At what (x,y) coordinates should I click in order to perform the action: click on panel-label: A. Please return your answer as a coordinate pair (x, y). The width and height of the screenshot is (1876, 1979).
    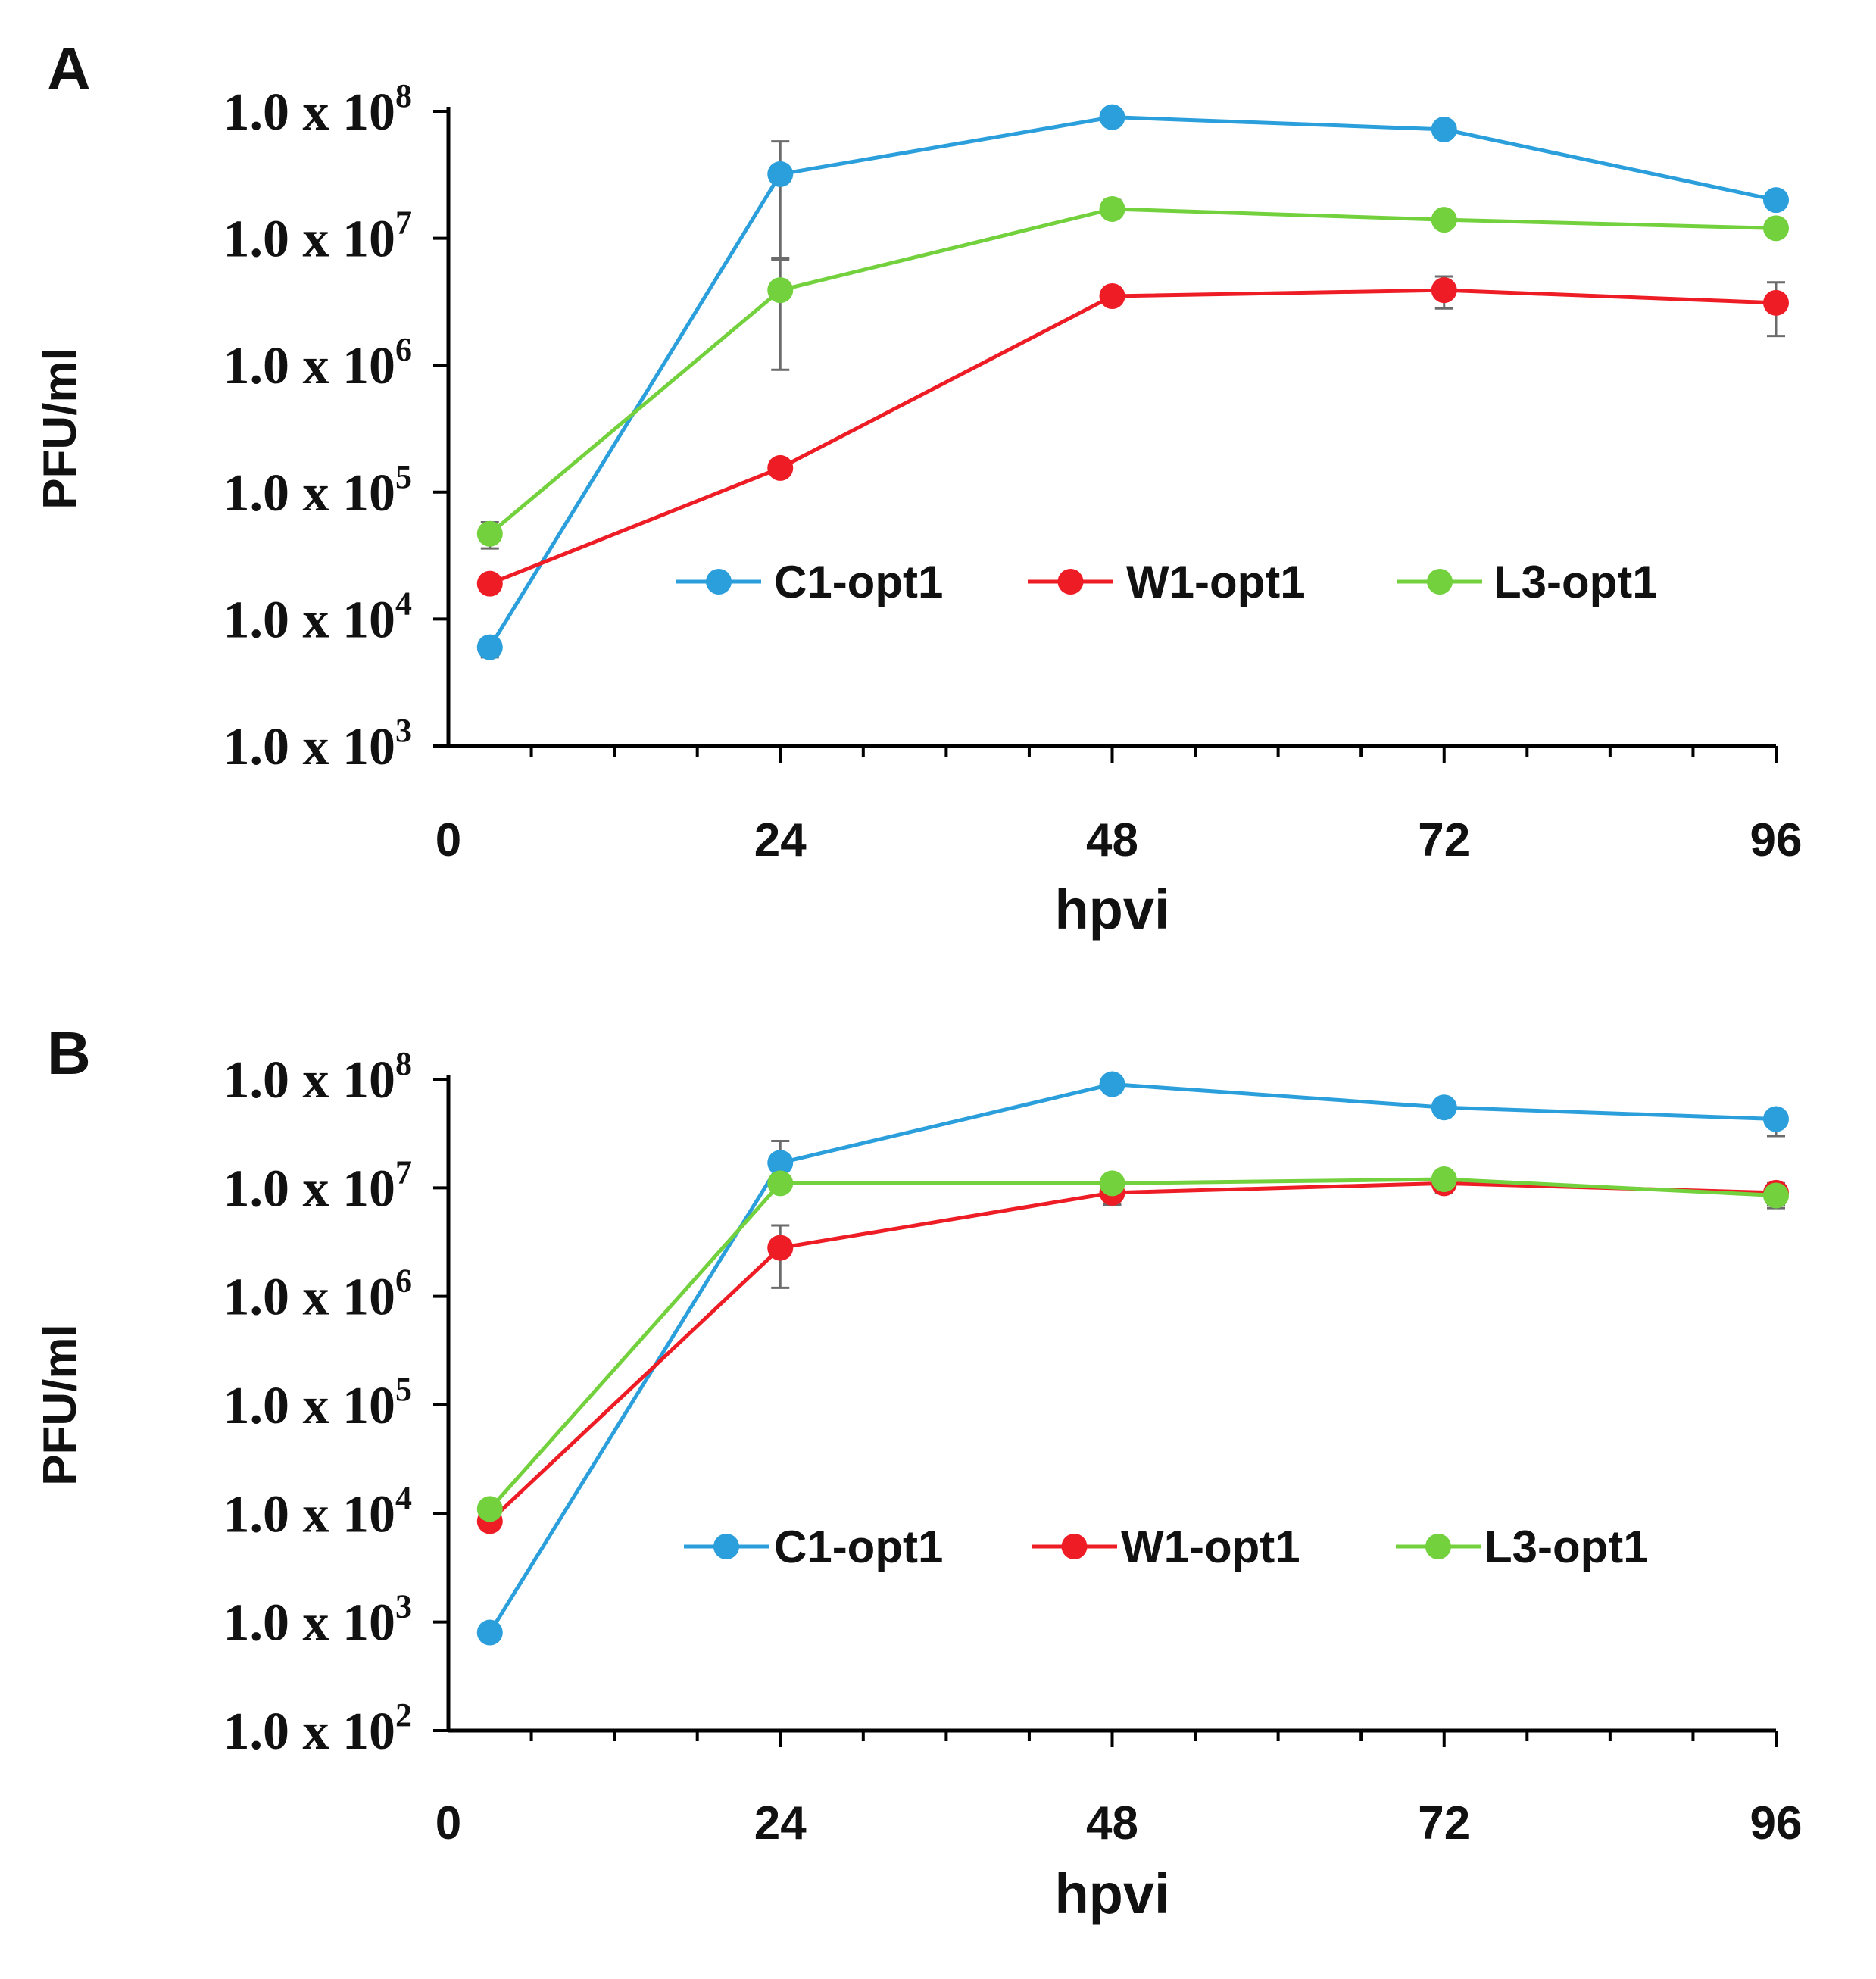
    Looking at the image, I should click on (69, 68).